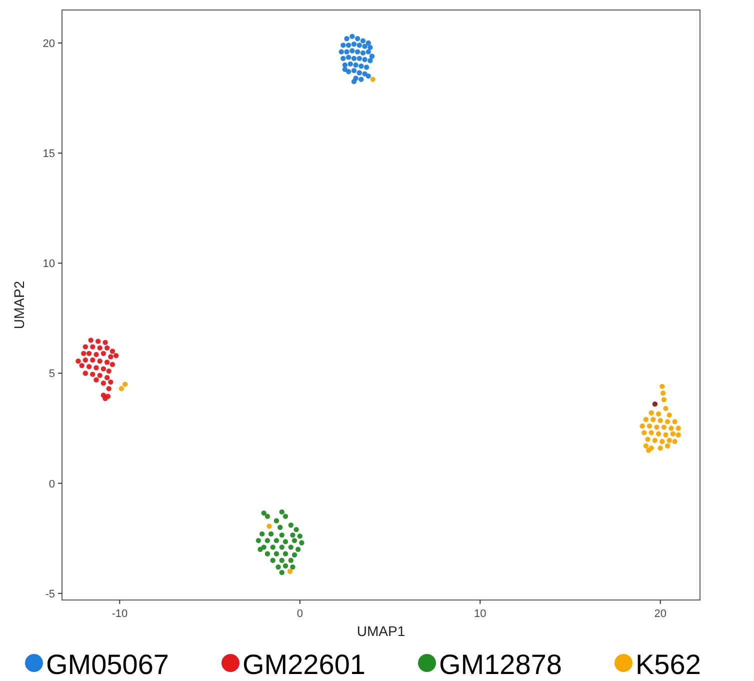 Image resolution: width=754 pixels, height=681 pixels. What do you see at coordinates (51, 484) in the screenshot?
I see `y-tick-label: 0` at bounding box center [51, 484].